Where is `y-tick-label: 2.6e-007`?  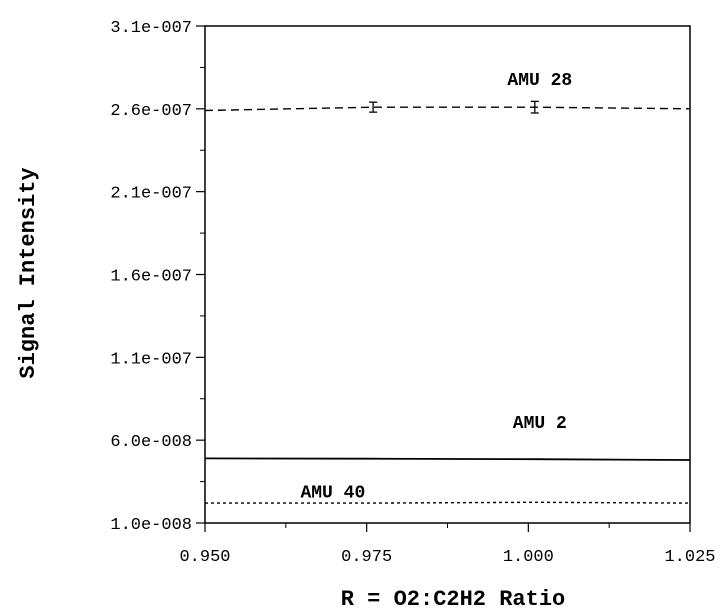
y-tick-label: 2.6e-007 is located at coordinates (151, 111).